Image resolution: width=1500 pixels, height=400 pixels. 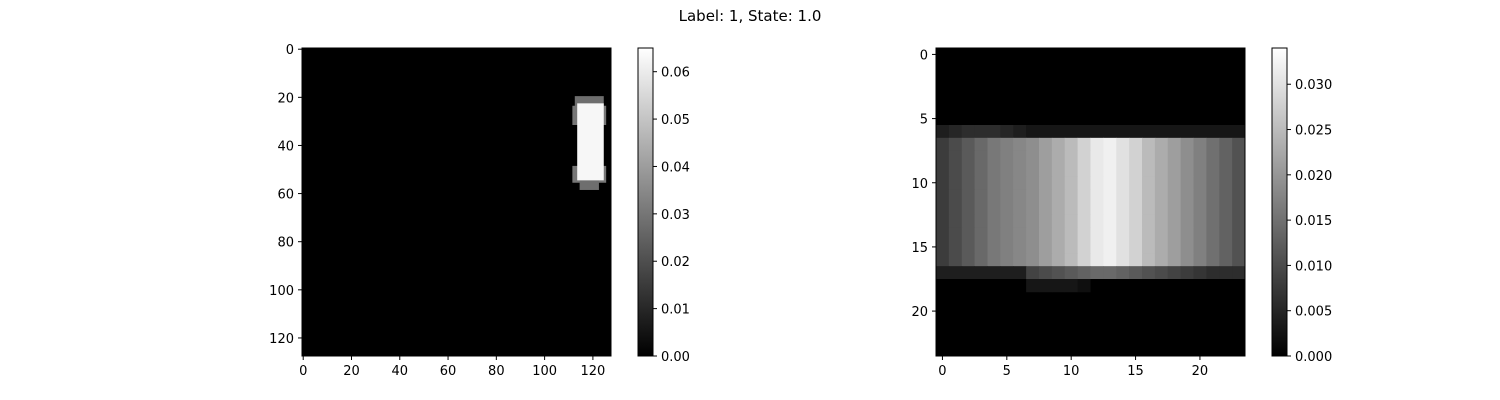 What do you see at coordinates (1123, 144) in the screenshot?
I see `pixel-r7-c14` at bounding box center [1123, 144].